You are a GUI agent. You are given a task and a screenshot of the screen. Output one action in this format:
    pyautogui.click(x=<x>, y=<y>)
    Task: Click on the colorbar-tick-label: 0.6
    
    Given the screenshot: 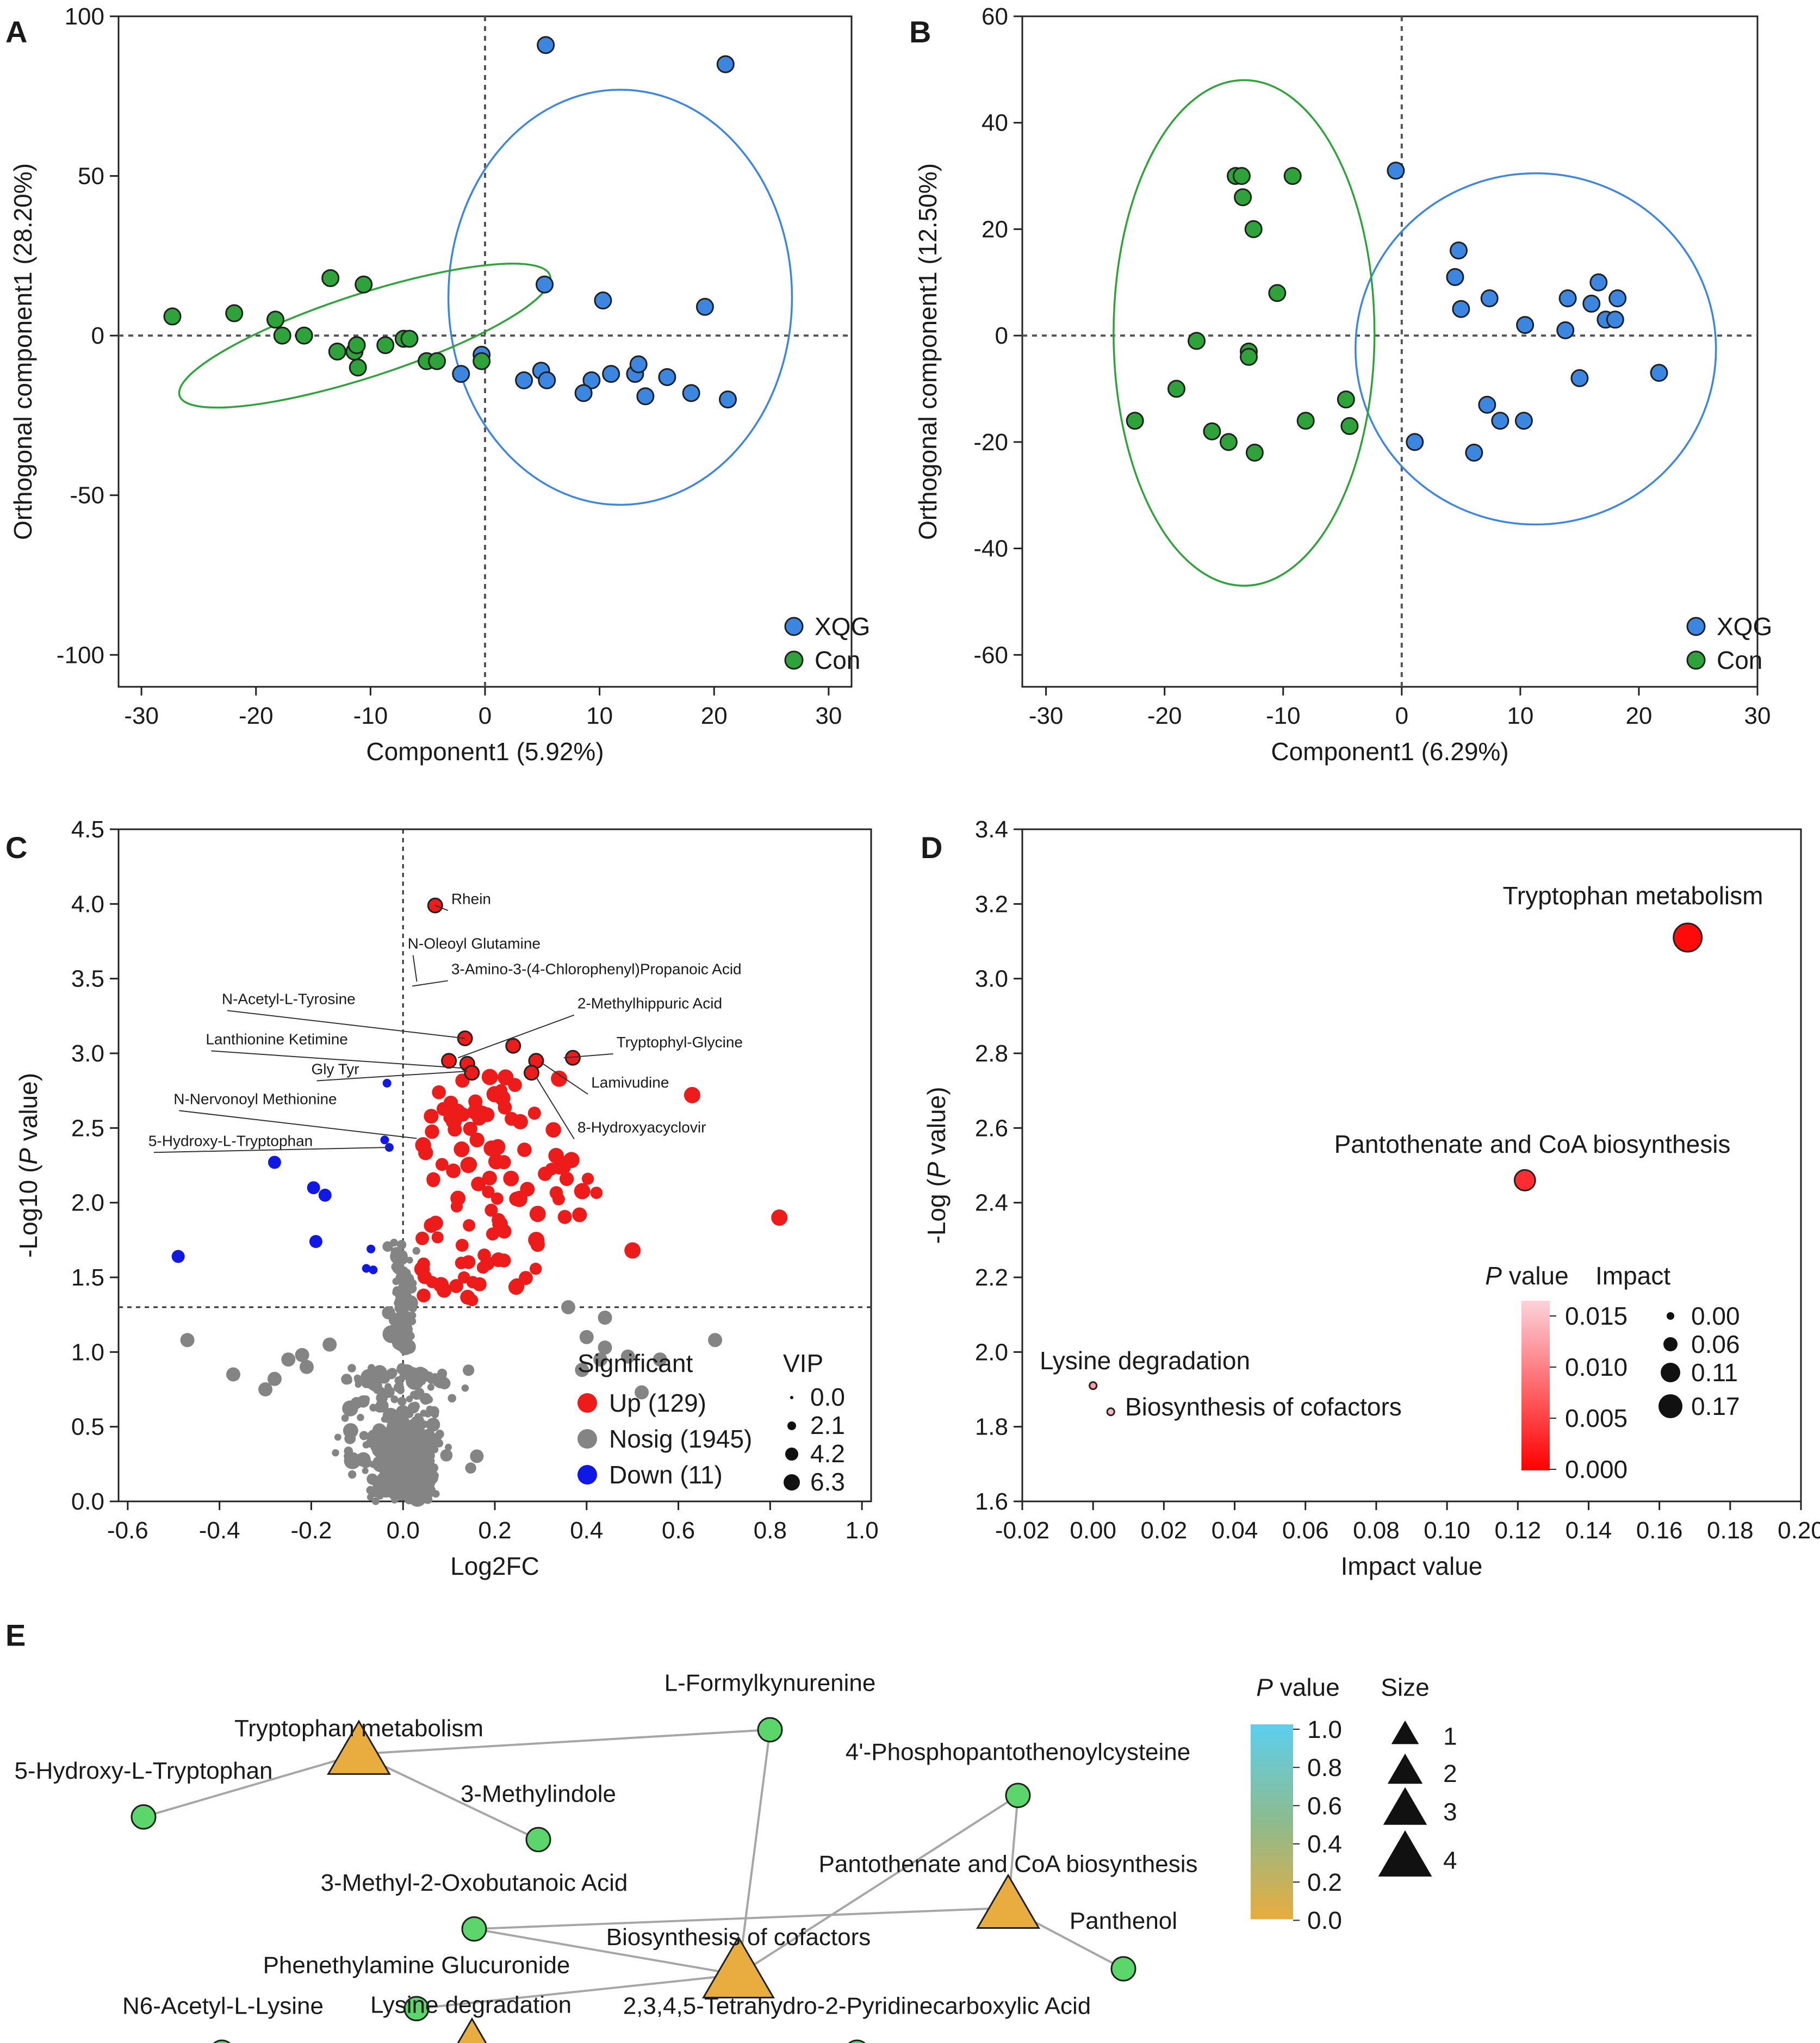 What is the action you would take?
    pyautogui.click(x=1324, y=1806)
    